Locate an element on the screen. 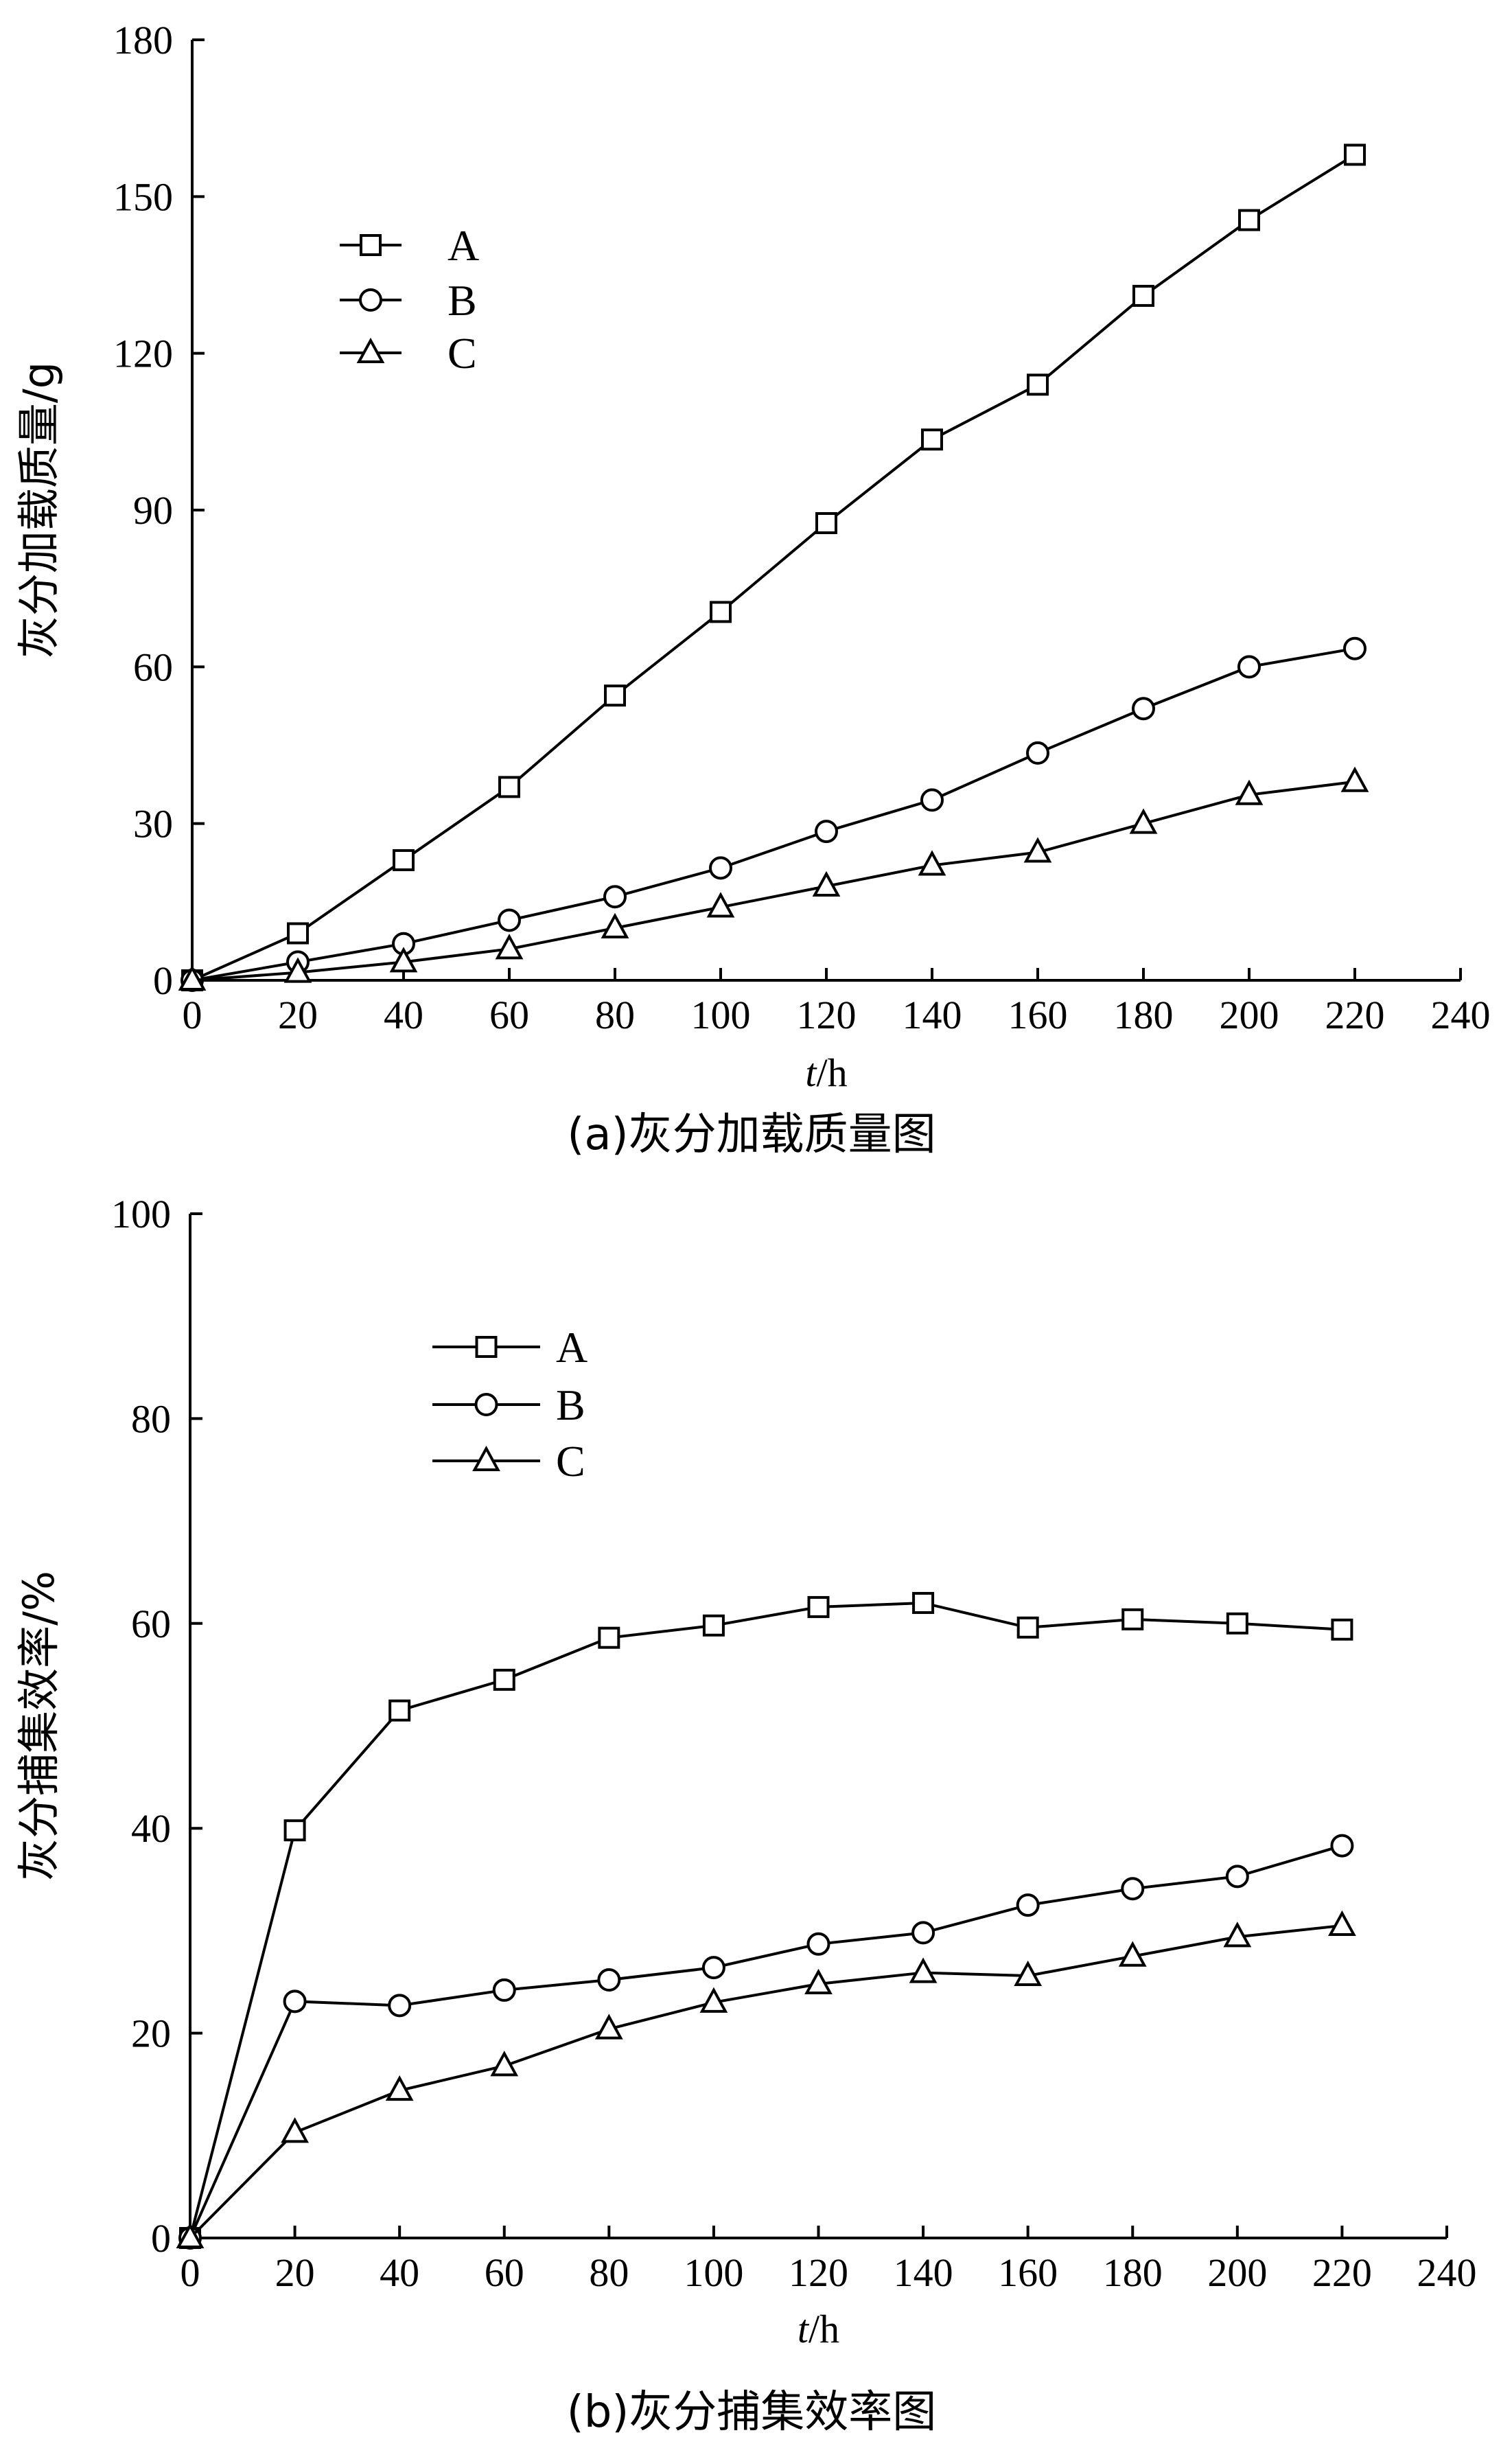  y-tick-label: 20 is located at coordinates (151, 2033).